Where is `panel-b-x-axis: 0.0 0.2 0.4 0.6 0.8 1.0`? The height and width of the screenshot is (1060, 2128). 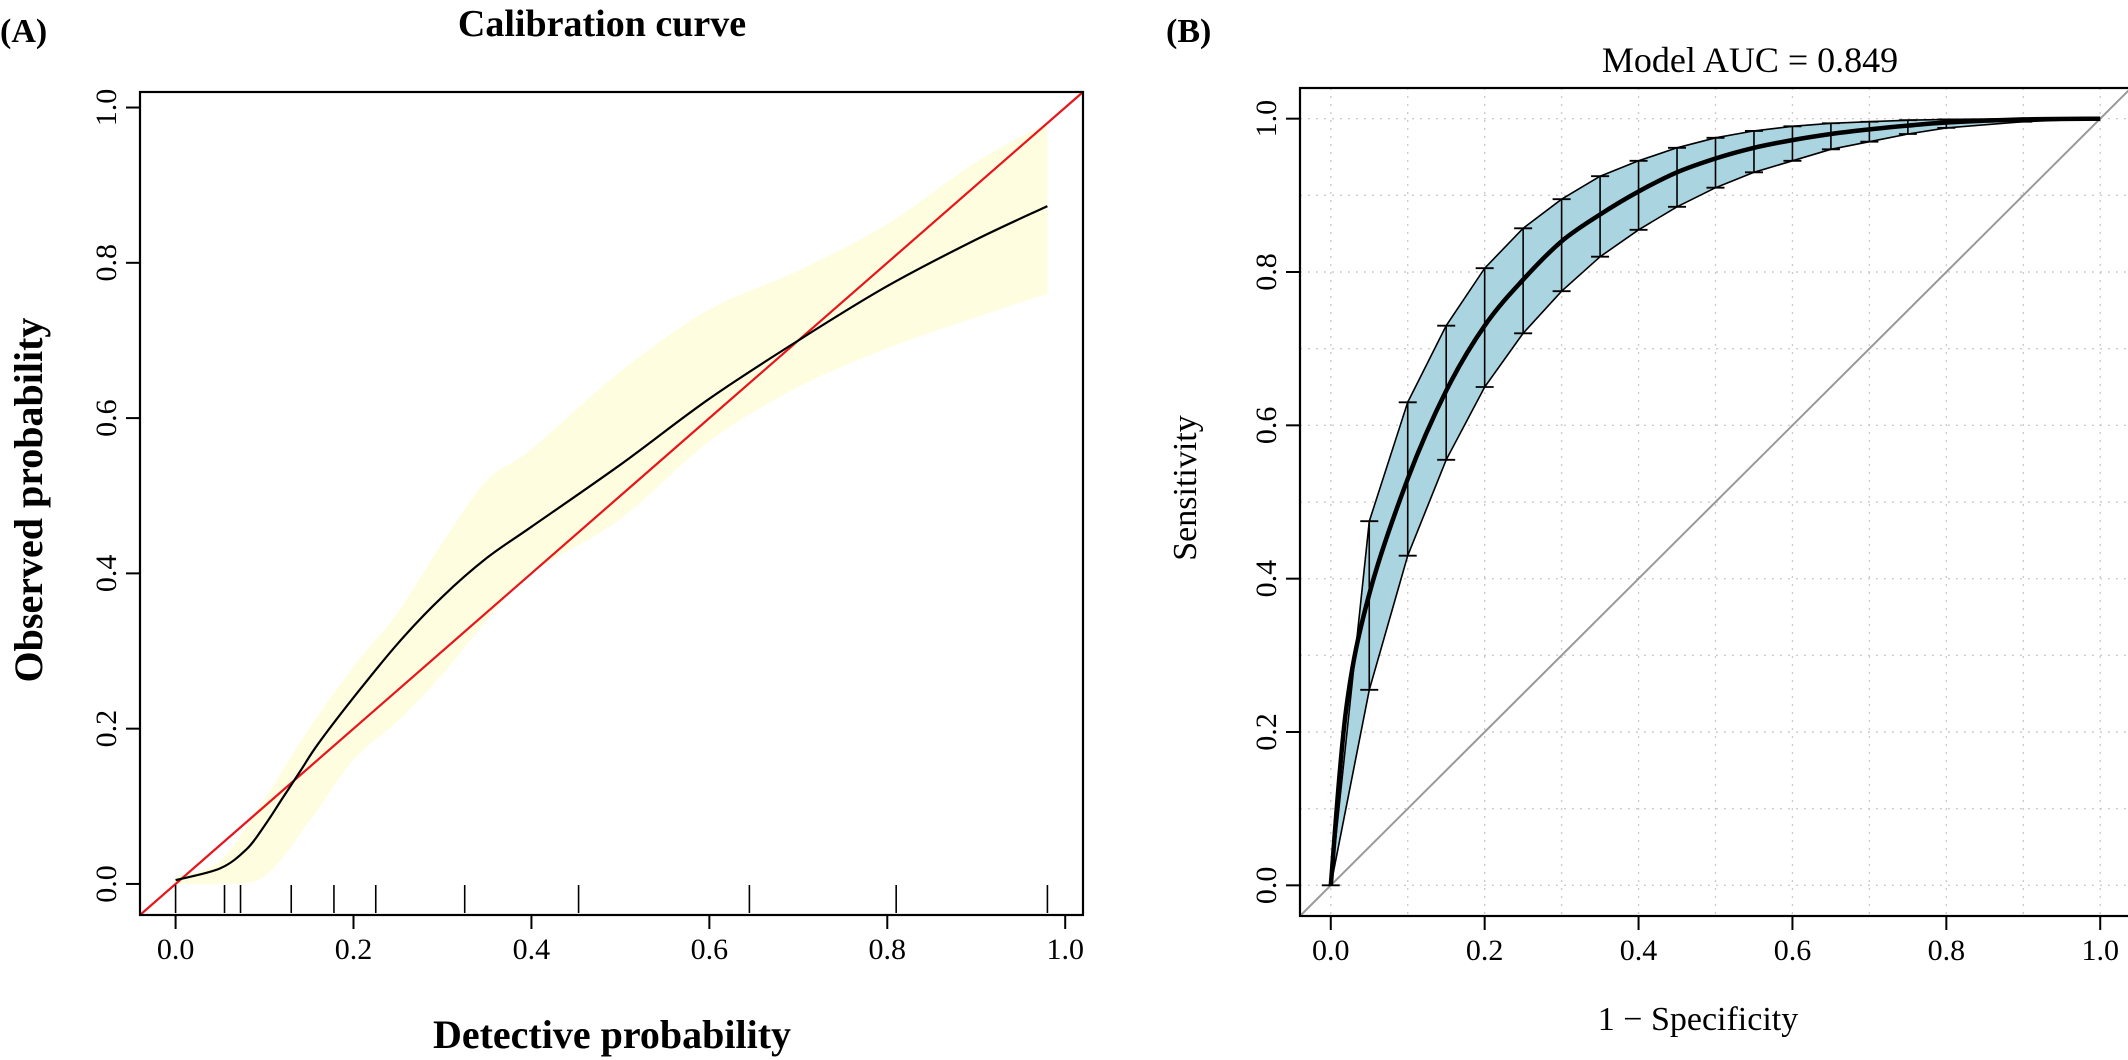 panel-b-x-axis: 0.0 0.2 0.4 0.6 0.8 1.0 is located at coordinates (1715, 941).